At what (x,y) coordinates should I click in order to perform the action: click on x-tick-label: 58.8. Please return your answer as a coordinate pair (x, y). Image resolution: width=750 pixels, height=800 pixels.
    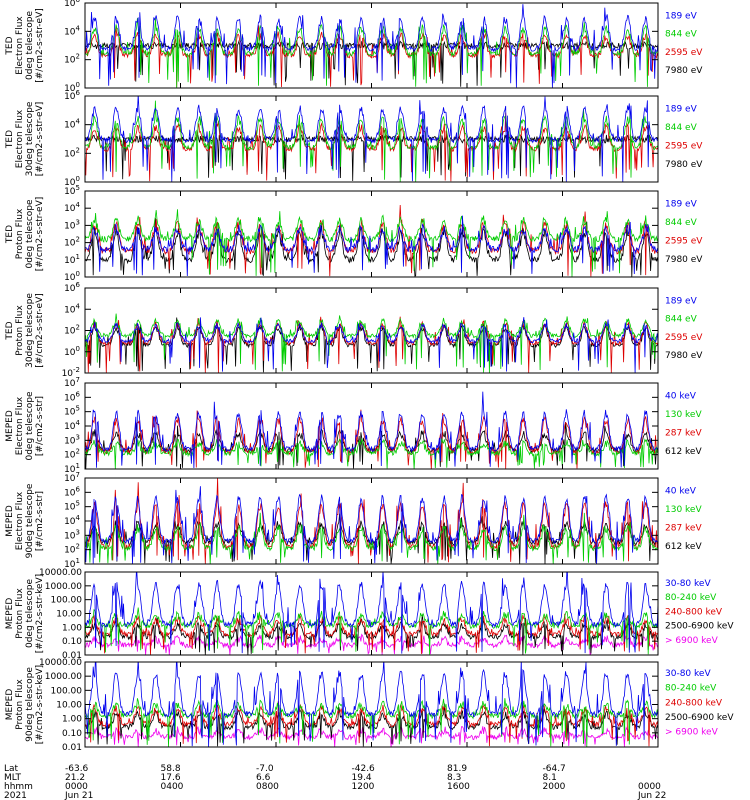
    Looking at the image, I should click on (171, 769).